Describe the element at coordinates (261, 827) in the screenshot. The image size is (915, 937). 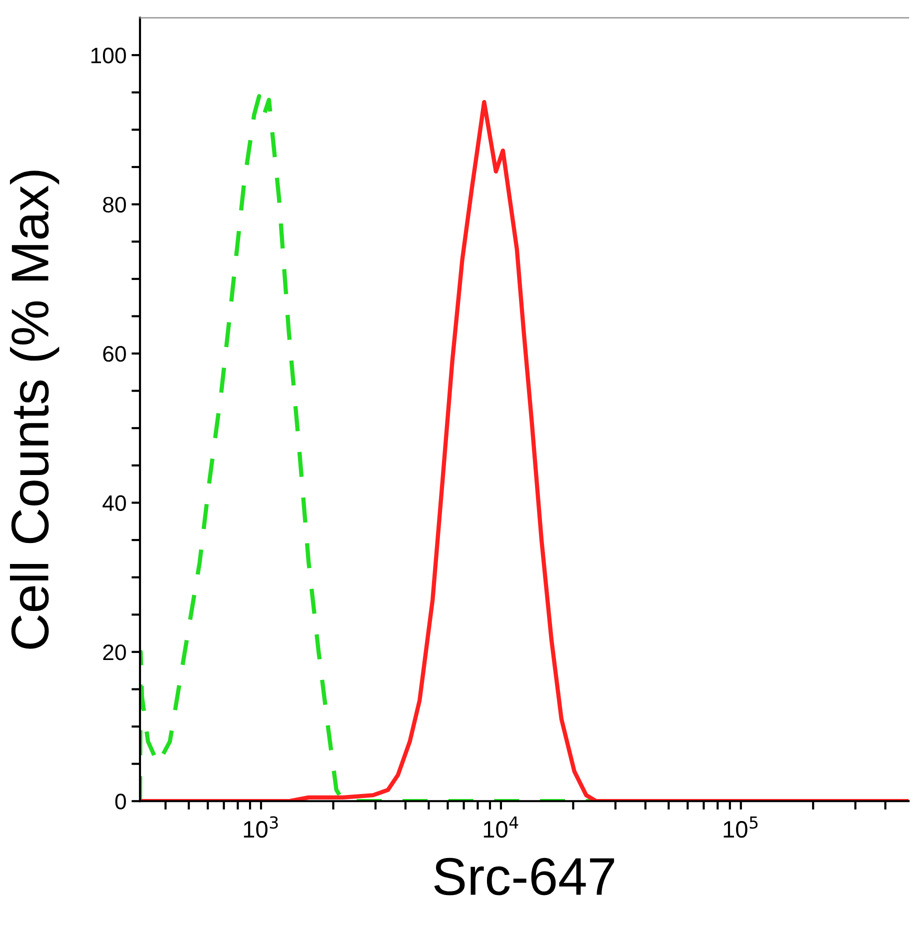
I see `x-tick-label: 10$^{3}$` at that location.